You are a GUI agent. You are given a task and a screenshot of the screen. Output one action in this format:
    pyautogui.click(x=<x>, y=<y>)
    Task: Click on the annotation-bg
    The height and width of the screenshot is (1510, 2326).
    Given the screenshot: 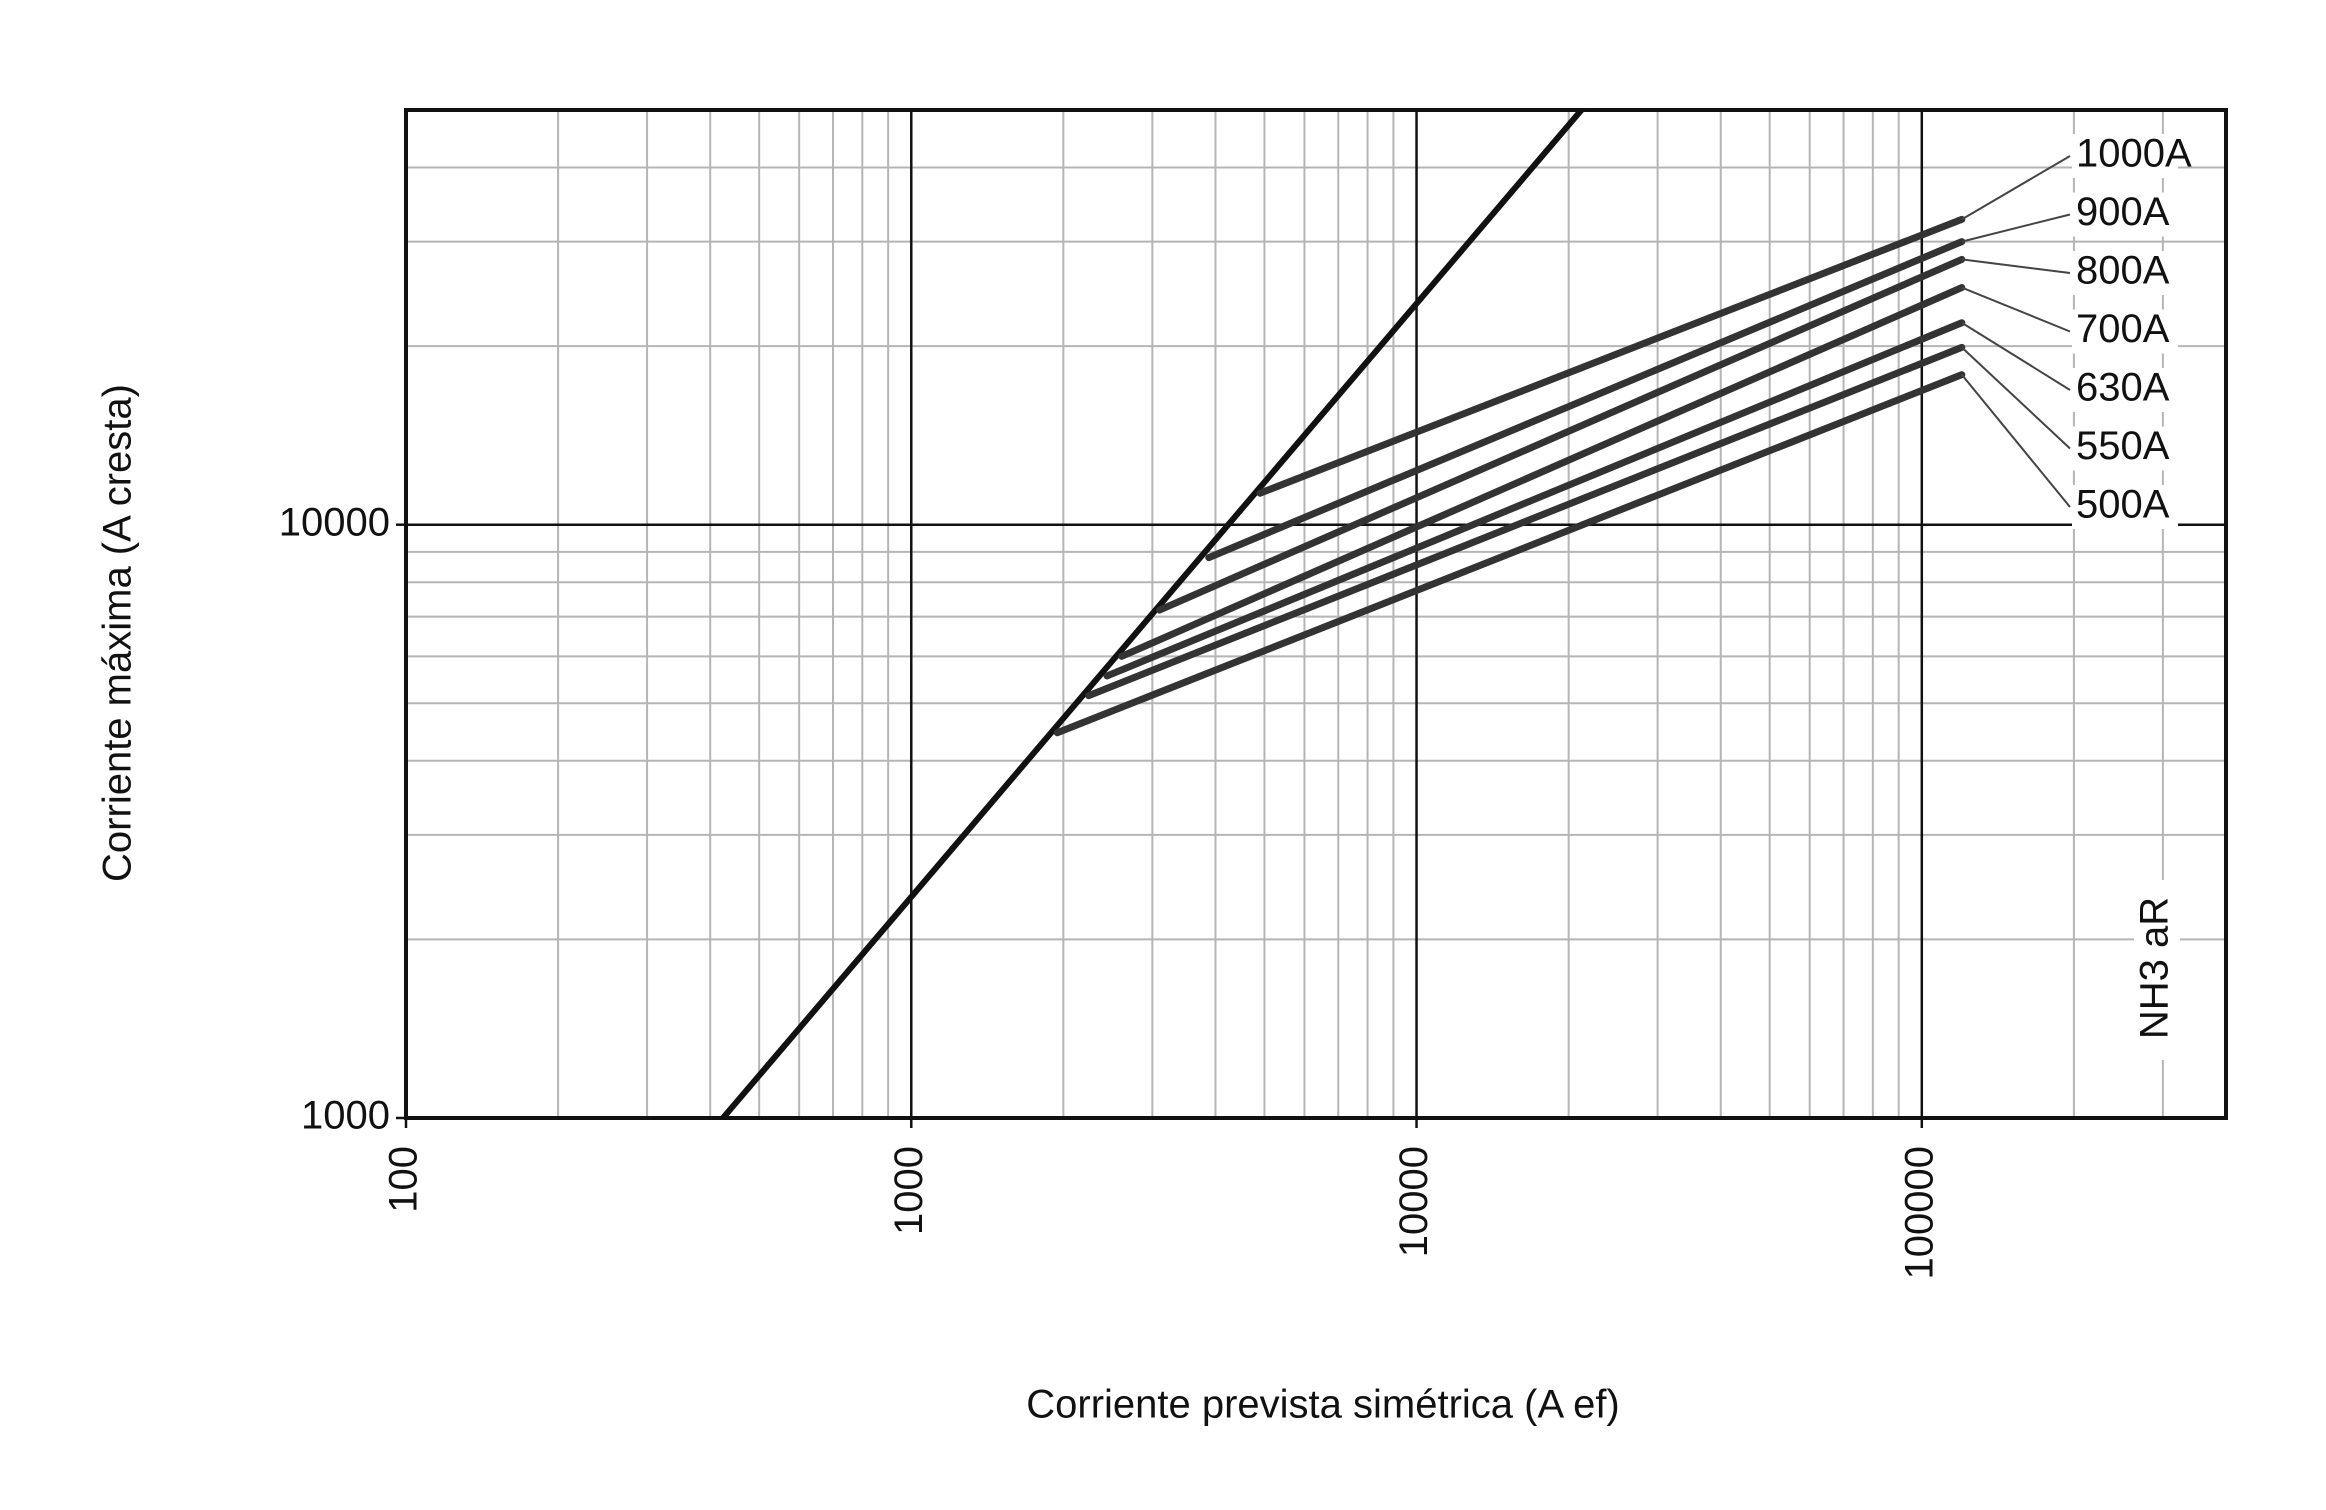 What is the action you would take?
    pyautogui.click(x=2157, y=970)
    